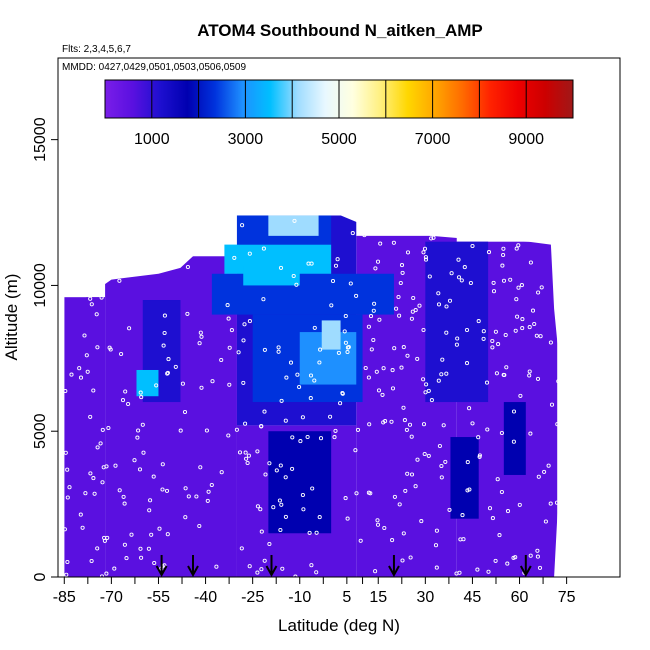 The image size is (650, 650). What do you see at coordinates (40, 431) in the screenshot?
I see `y-tick-label: 5000` at bounding box center [40, 431].